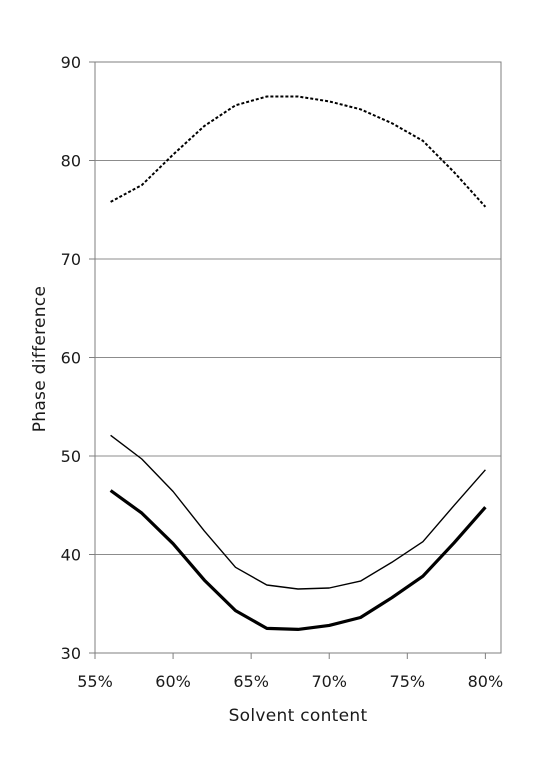  I want to click on y-tick-label: 30, so click(71, 653).